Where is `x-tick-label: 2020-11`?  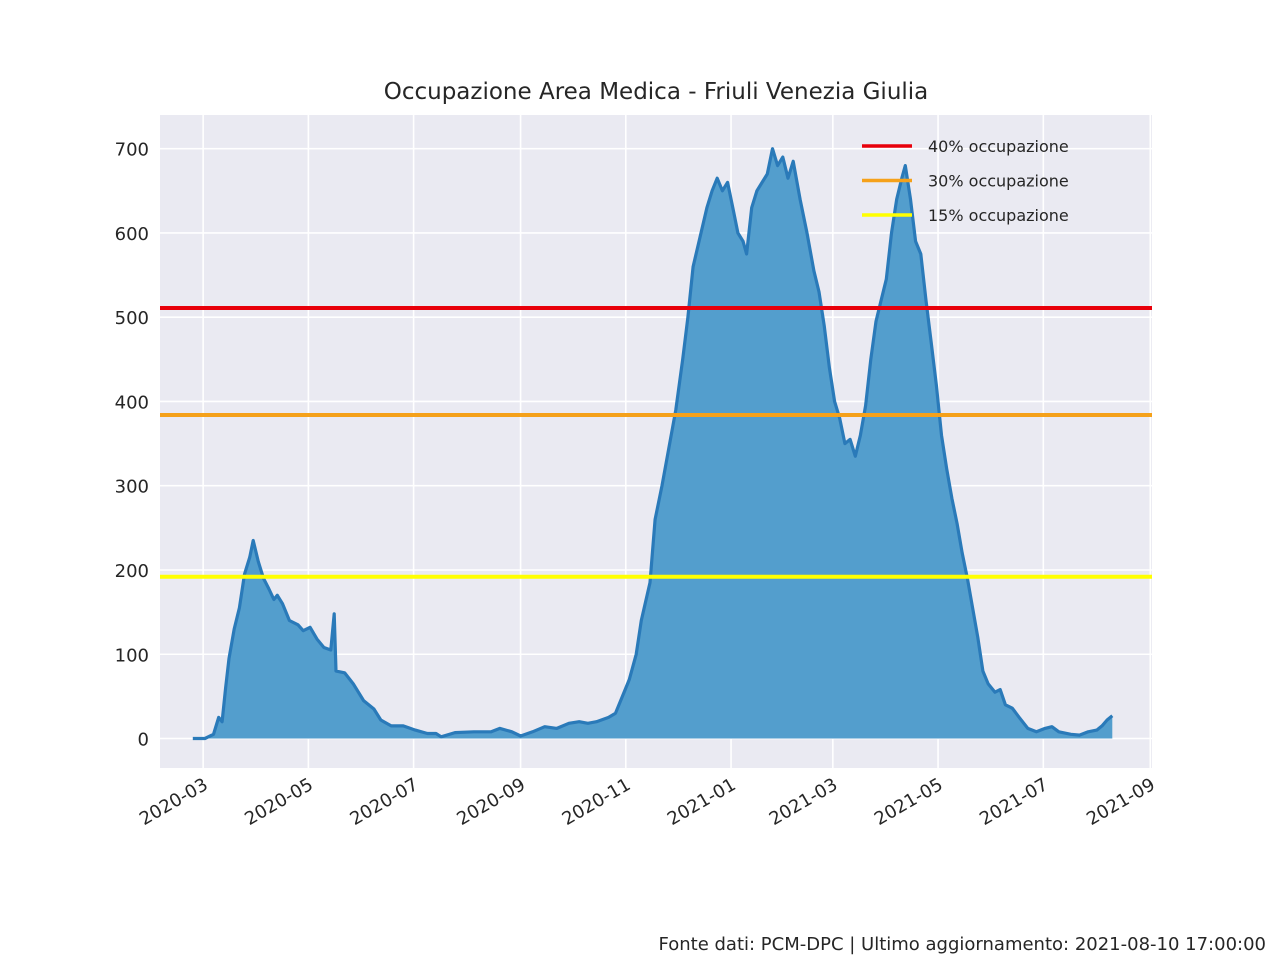 x-tick-label: 2020-11 is located at coordinates (597, 802).